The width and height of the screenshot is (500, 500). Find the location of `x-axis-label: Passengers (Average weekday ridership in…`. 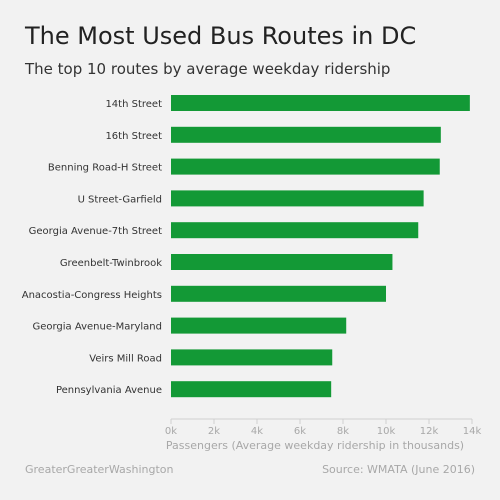

x-axis-label: Passengers (Average weekday ridership in… is located at coordinates (315, 445).